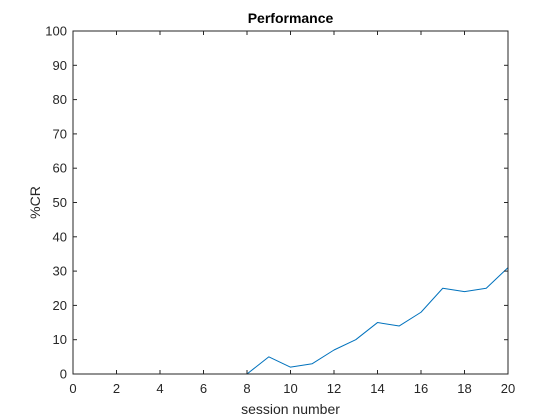 This screenshot has height=420, width=560. Describe the element at coordinates (421, 388) in the screenshot. I see `x-tick-label: 16` at that location.